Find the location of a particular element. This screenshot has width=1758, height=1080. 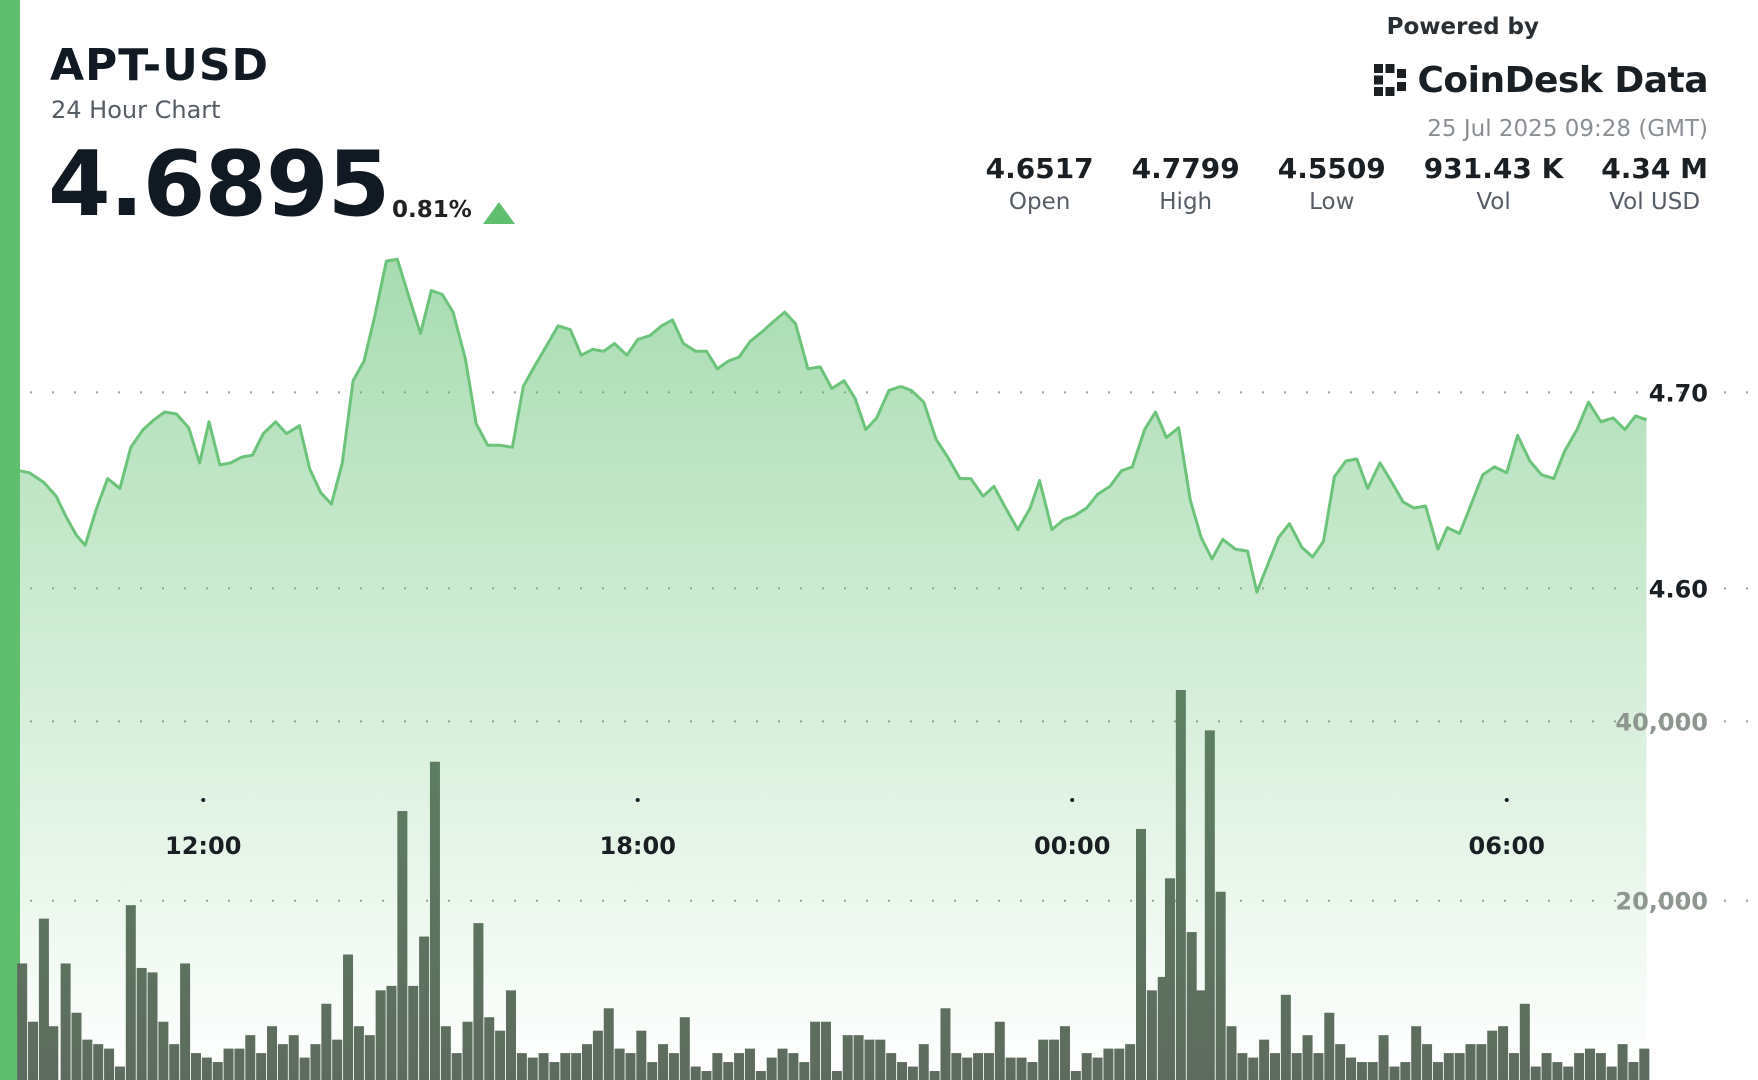

volume-tick-label: 20,000 is located at coordinates (1661, 902).